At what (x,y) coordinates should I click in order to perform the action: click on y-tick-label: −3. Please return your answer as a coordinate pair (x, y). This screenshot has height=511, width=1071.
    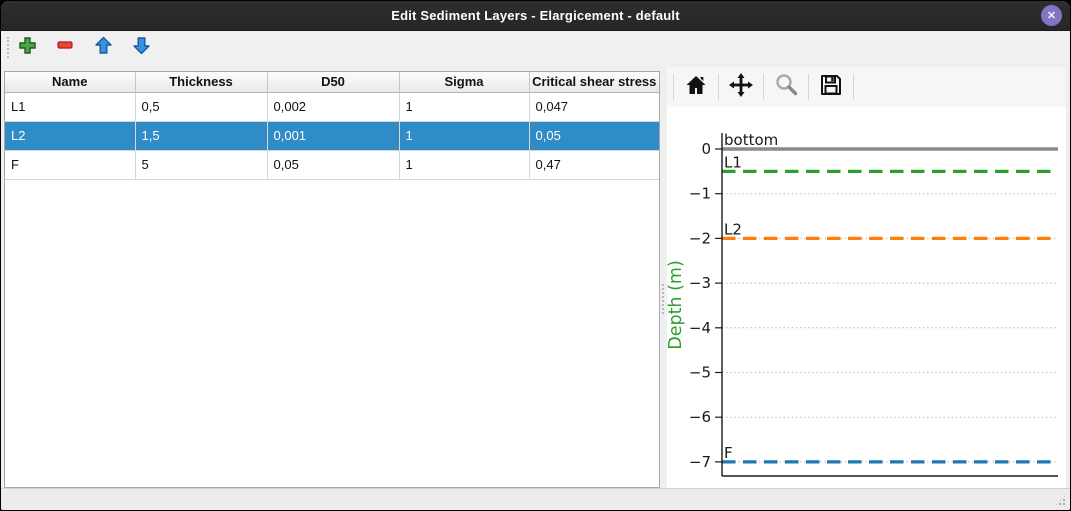
    Looking at the image, I should click on (700, 283).